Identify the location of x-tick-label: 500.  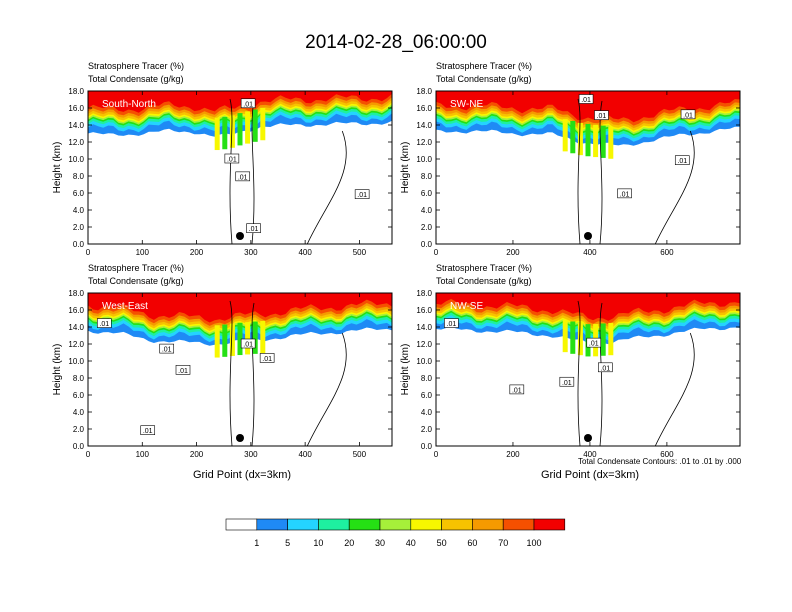
(360, 252).